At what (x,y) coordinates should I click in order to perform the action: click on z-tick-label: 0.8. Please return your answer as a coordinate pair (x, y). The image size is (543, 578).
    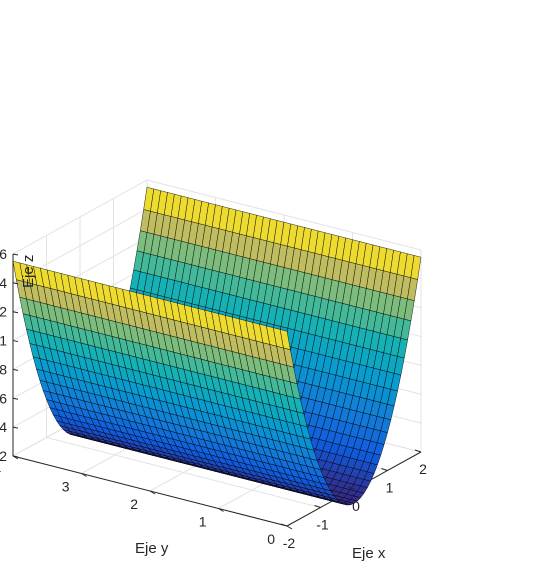
    Looking at the image, I should click on (3, 369).